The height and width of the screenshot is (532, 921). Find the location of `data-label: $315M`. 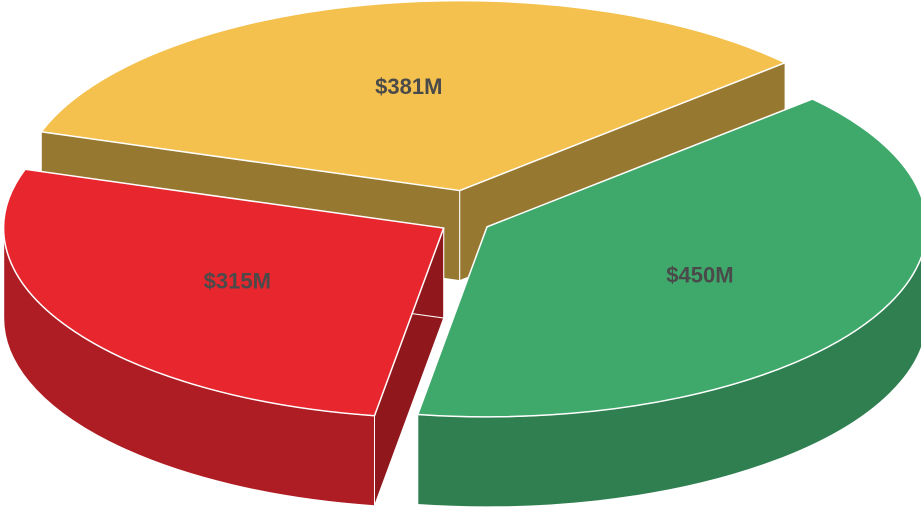

data-label: $315M is located at coordinates (237, 280).